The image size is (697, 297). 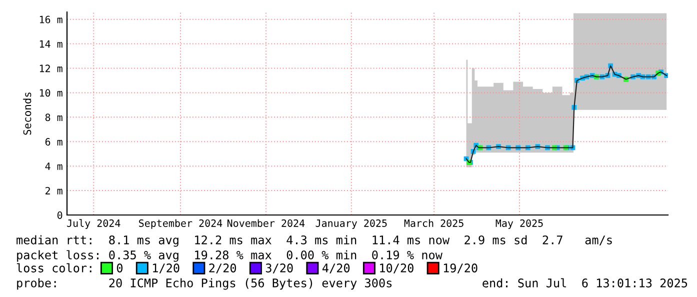 I want to click on legend-label: 19/20, so click(x=461, y=269).